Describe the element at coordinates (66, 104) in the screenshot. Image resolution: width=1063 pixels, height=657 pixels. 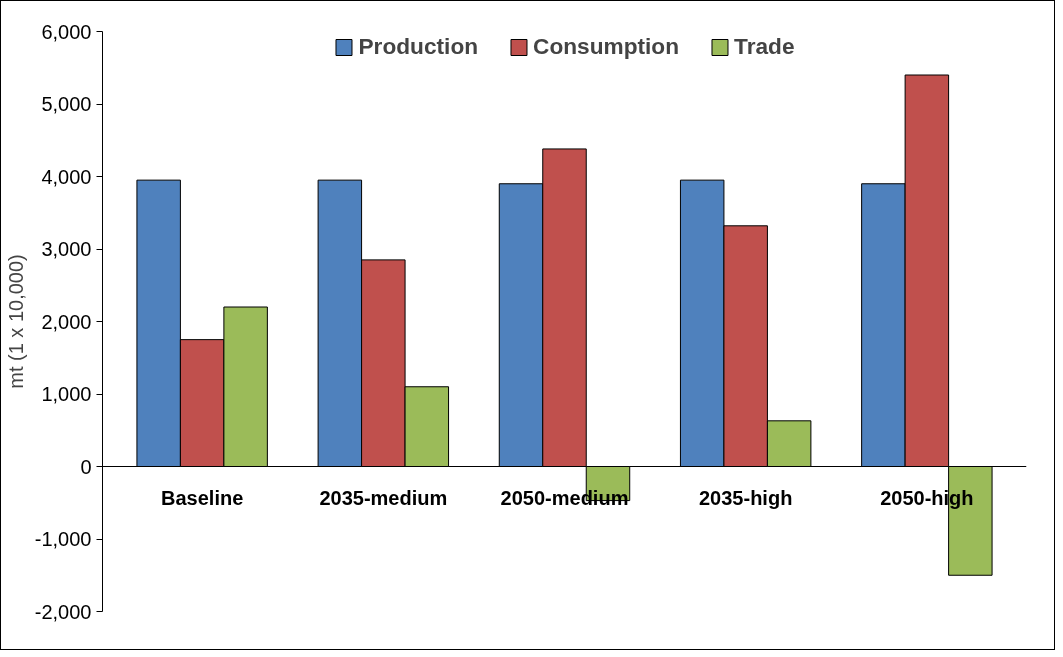
I see `y-tick-label: 5,000` at that location.